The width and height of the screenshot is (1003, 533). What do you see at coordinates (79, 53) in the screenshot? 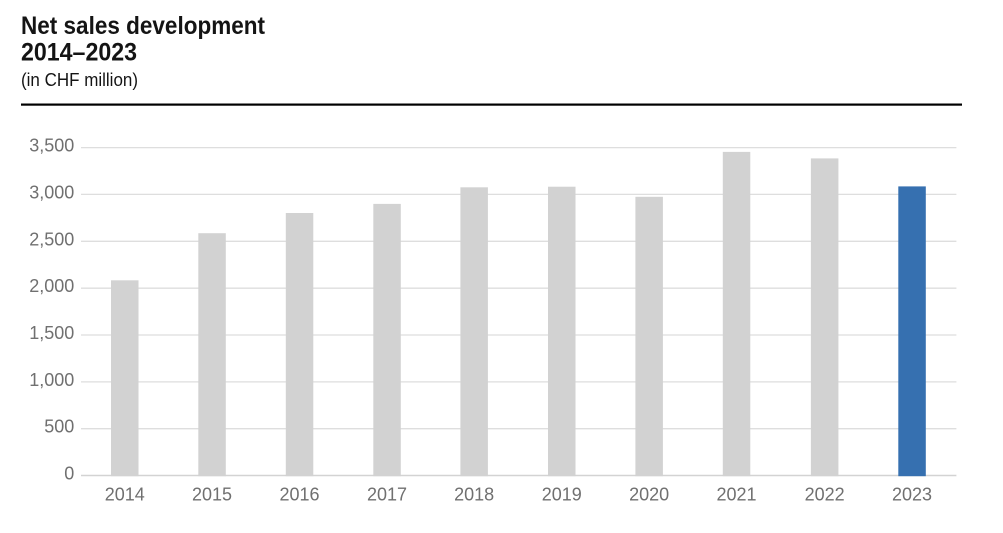
I see `svg-text: 2014–2023` at bounding box center [79, 53].